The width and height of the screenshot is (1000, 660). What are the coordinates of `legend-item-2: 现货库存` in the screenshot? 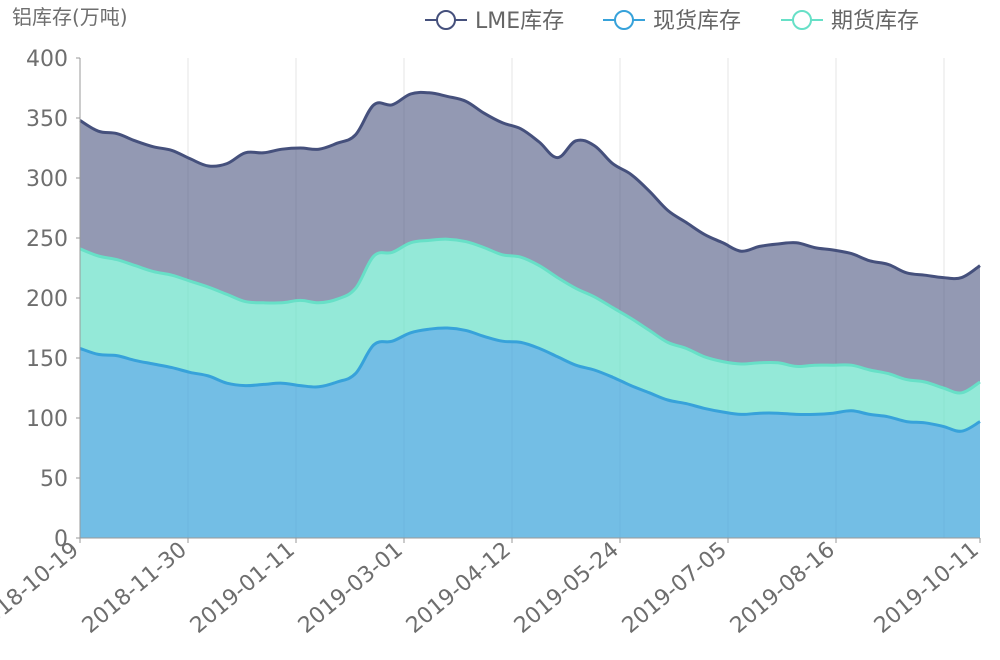 It's located at (672, 21).